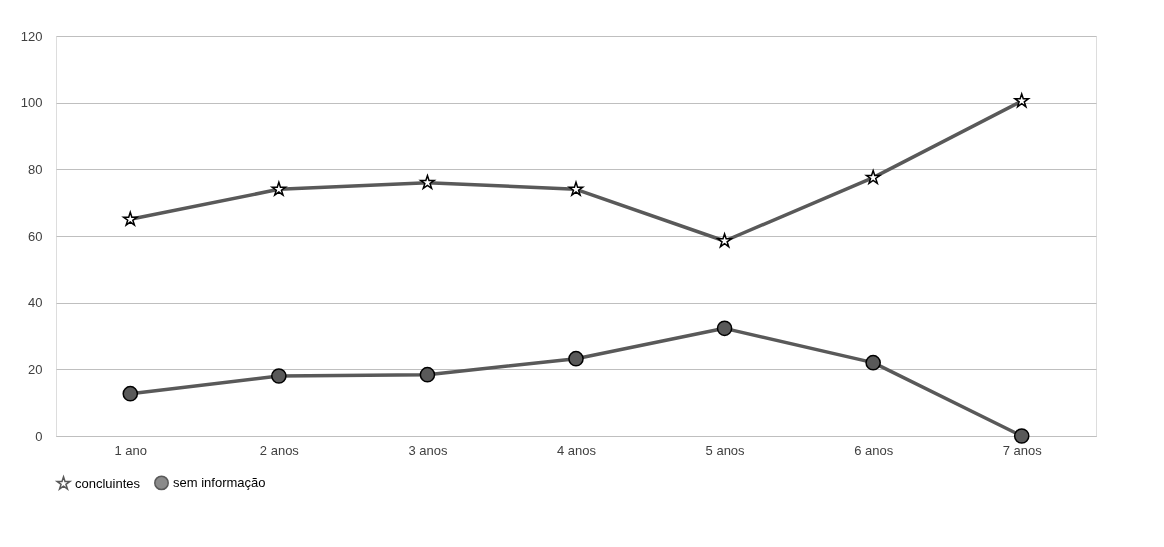  Describe the element at coordinates (874, 450) in the screenshot. I see `x-tick-label: 6 anos` at that location.